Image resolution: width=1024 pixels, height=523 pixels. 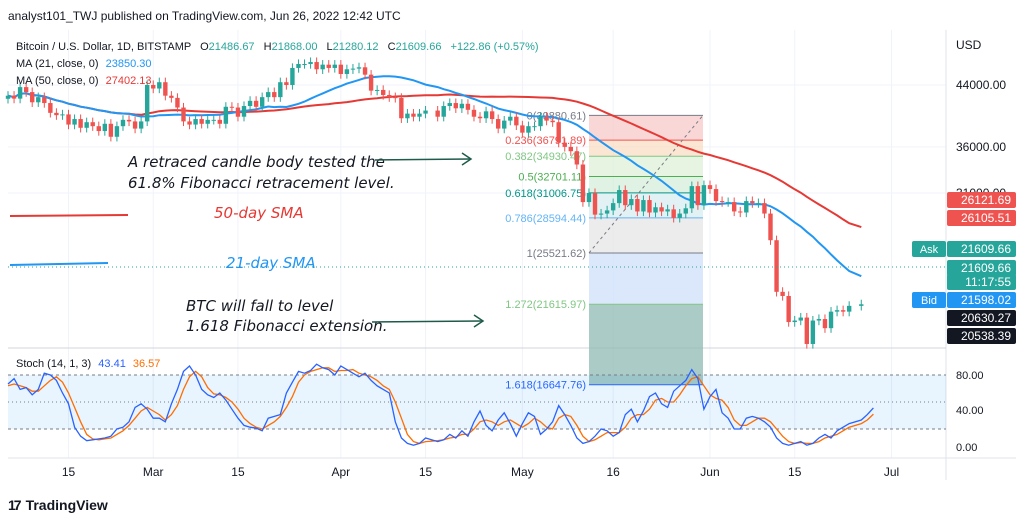 I want to click on time-tick-label: Apr, so click(x=340, y=472).